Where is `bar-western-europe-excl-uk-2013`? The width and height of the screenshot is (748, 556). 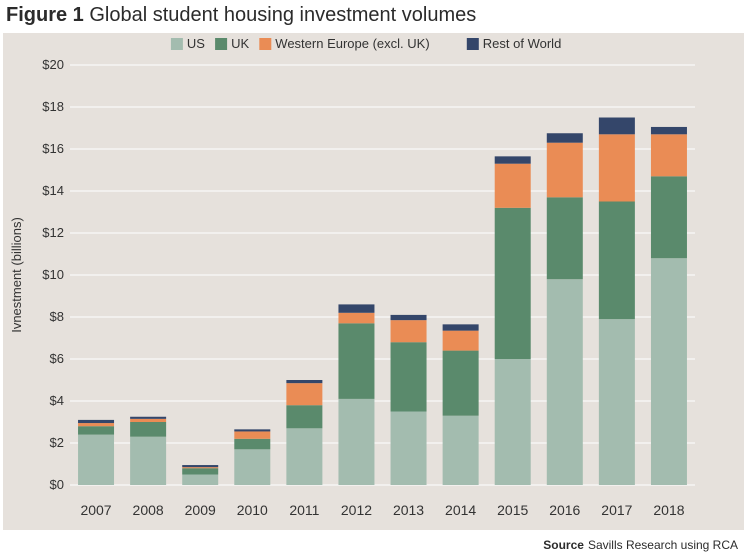
bar-western-europe-excl-uk-2013 is located at coordinates (408, 331).